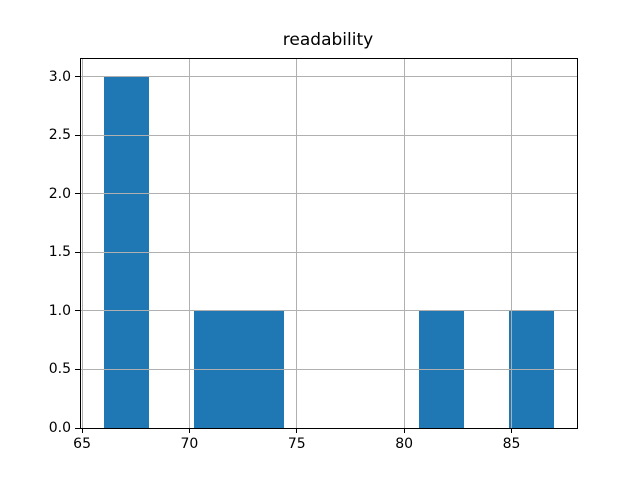  Describe the element at coordinates (59, 428) in the screenshot. I see `y-axis-tick-label: 0.0` at that location.